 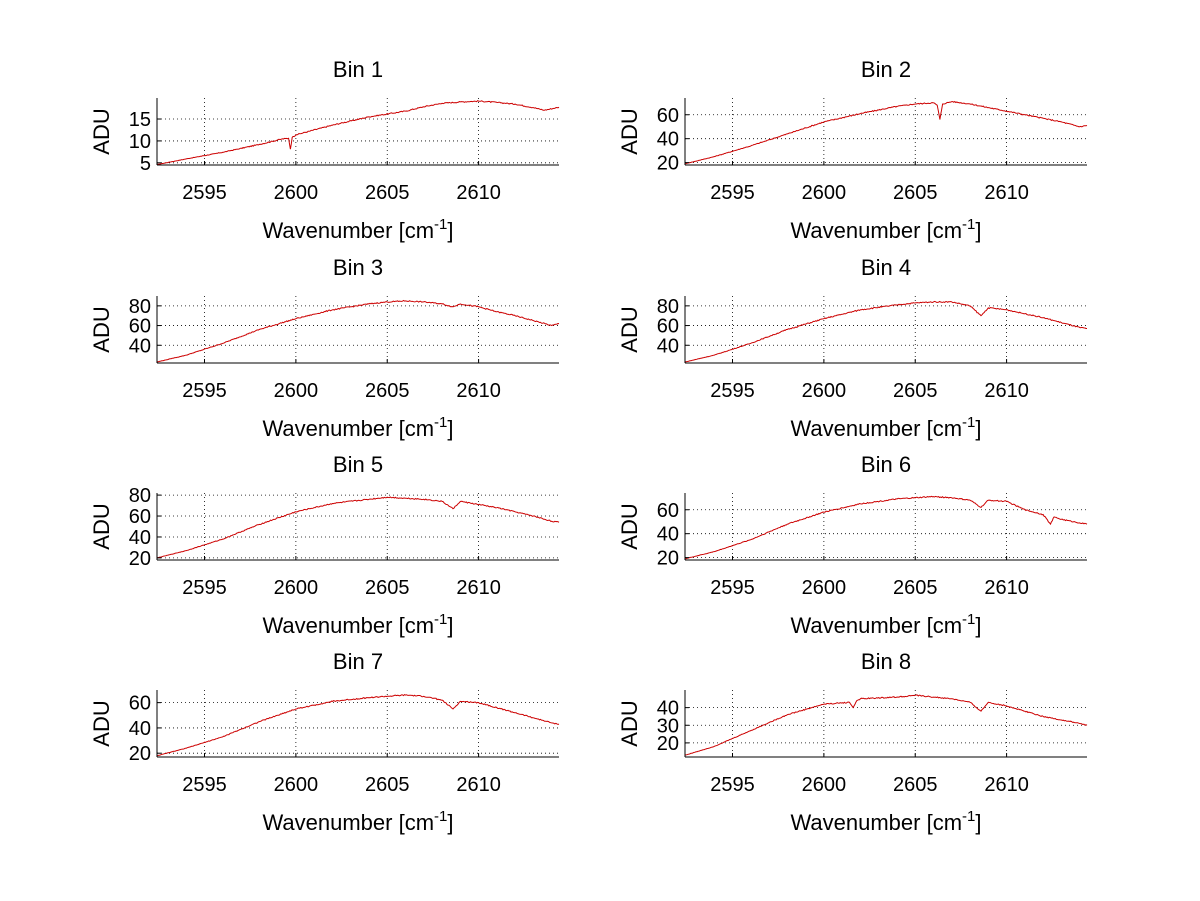 I want to click on y-tick-label: 30, so click(x=668, y=726).